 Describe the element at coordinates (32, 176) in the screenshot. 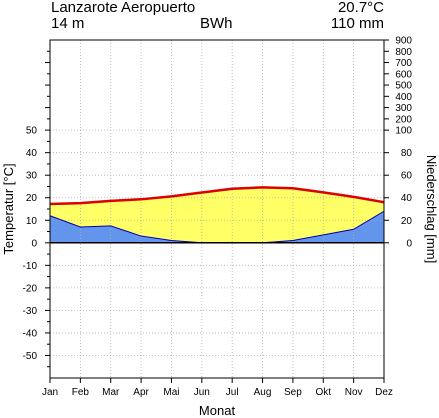

I see `temp-tick-label: 30` at that location.